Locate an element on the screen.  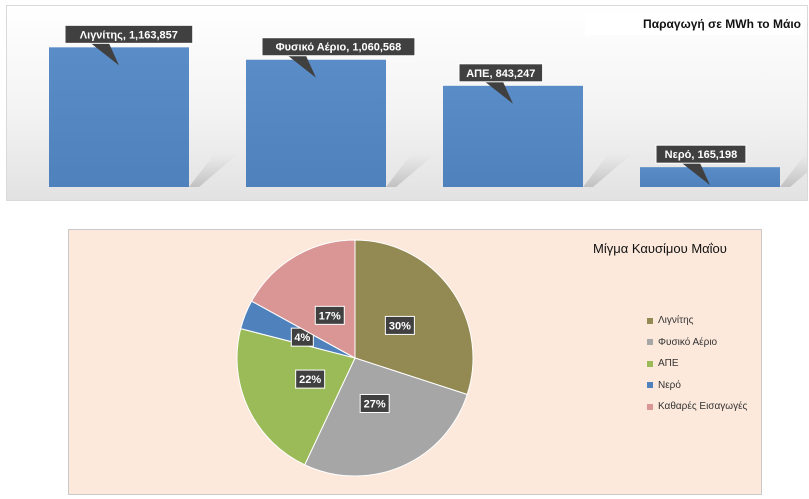
legend-label: Καθαρές Εισαγωγές is located at coordinates (703, 407).